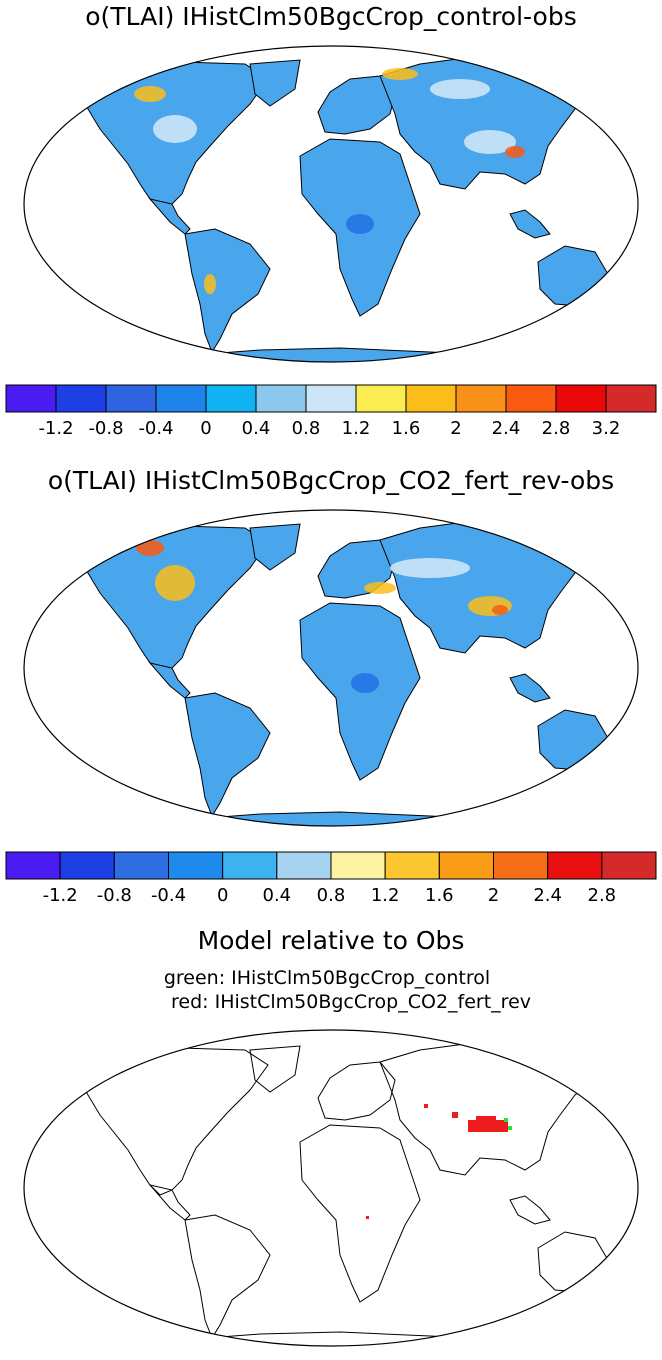 The width and height of the screenshot is (662, 1360). Describe the element at coordinates (222, 895) in the screenshot. I see `colorbar-2-tick-label: 0` at that location.